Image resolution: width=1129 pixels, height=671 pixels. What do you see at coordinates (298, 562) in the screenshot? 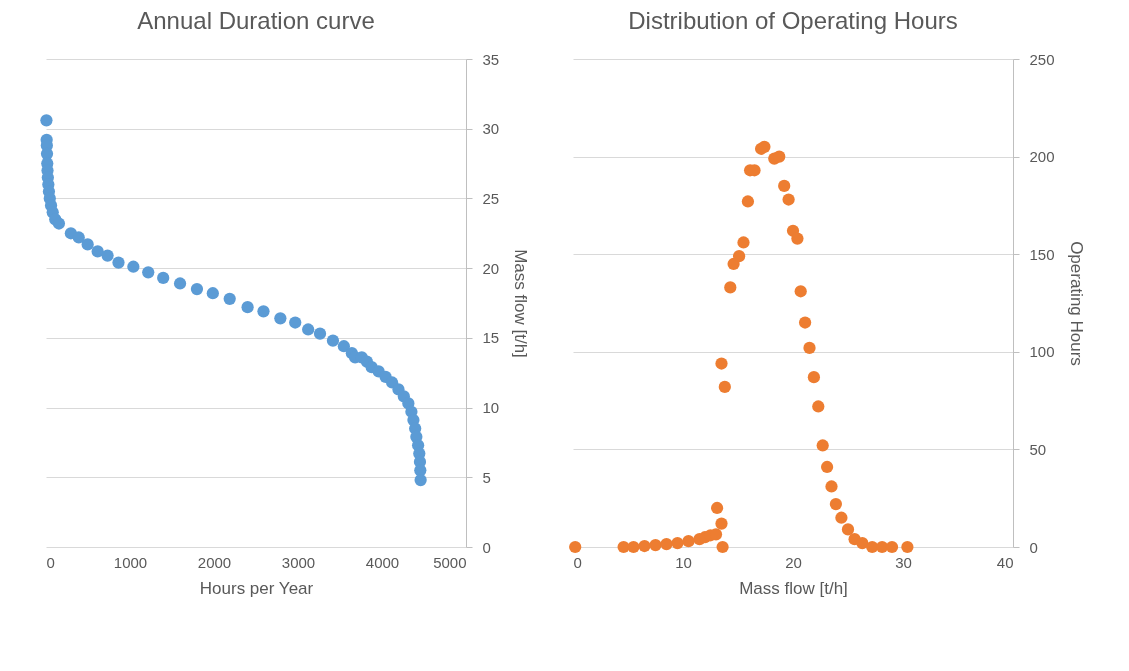
I see `x-tick-label: 3000` at bounding box center [298, 562].